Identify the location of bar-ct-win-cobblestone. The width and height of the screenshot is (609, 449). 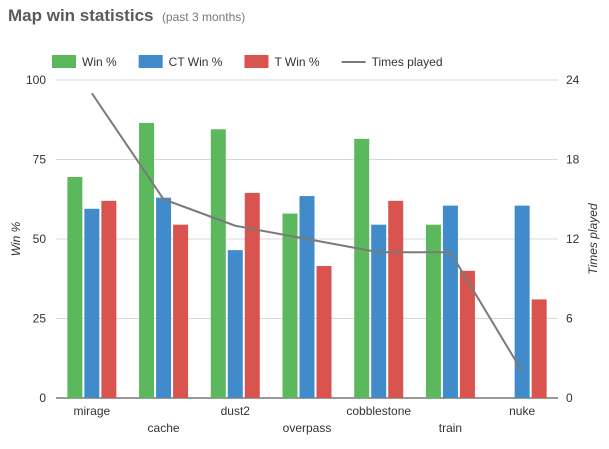
(379, 311).